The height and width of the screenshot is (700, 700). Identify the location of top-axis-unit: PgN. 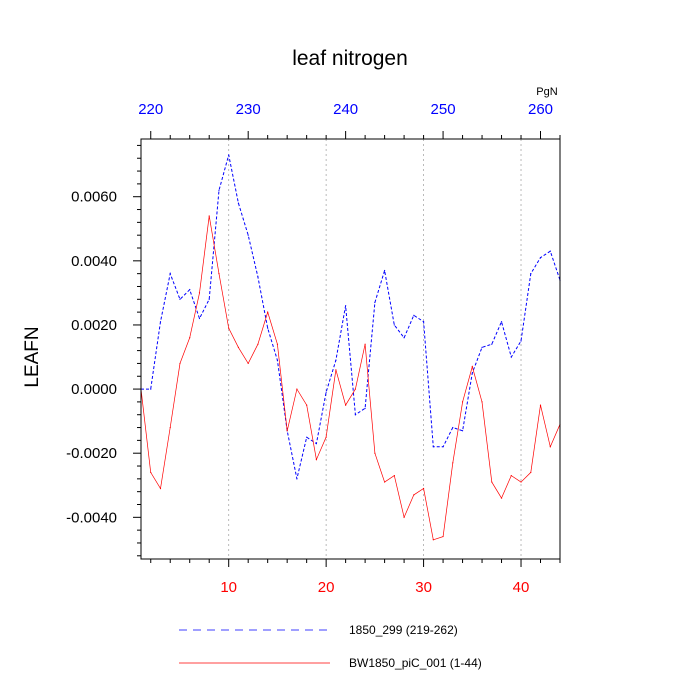
(546, 92).